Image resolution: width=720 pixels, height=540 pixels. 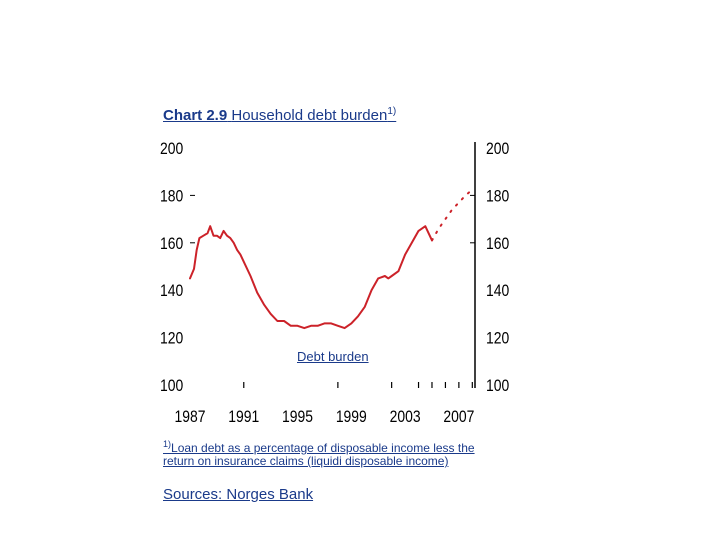 I want to click on x-tick-1995: 1995, so click(x=297, y=417).